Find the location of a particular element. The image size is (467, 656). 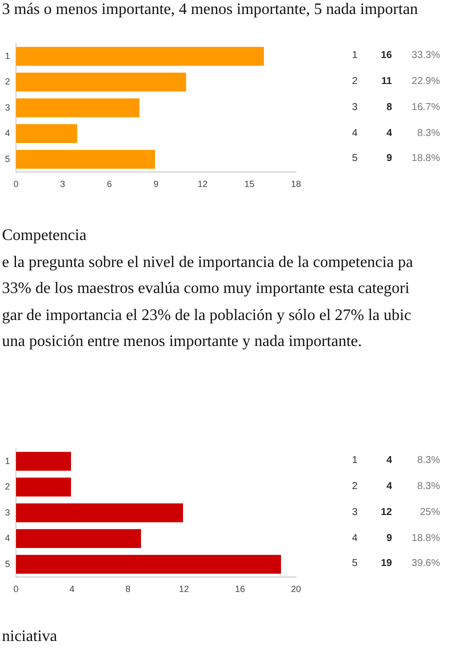

x-tick-label: 4 is located at coordinates (72, 589).